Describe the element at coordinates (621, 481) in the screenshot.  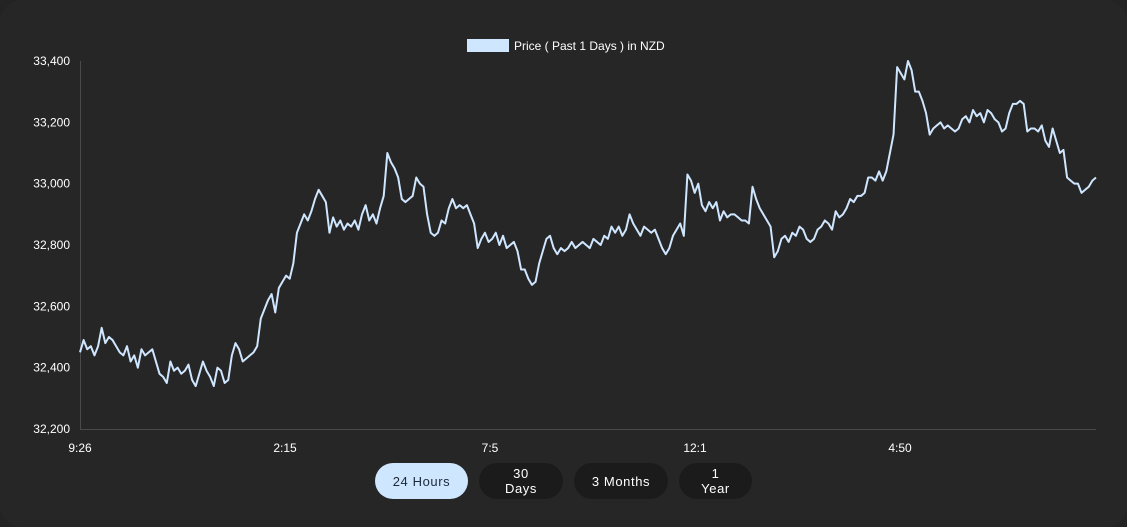
I see `range-3-months-button: 3 Months` at that location.